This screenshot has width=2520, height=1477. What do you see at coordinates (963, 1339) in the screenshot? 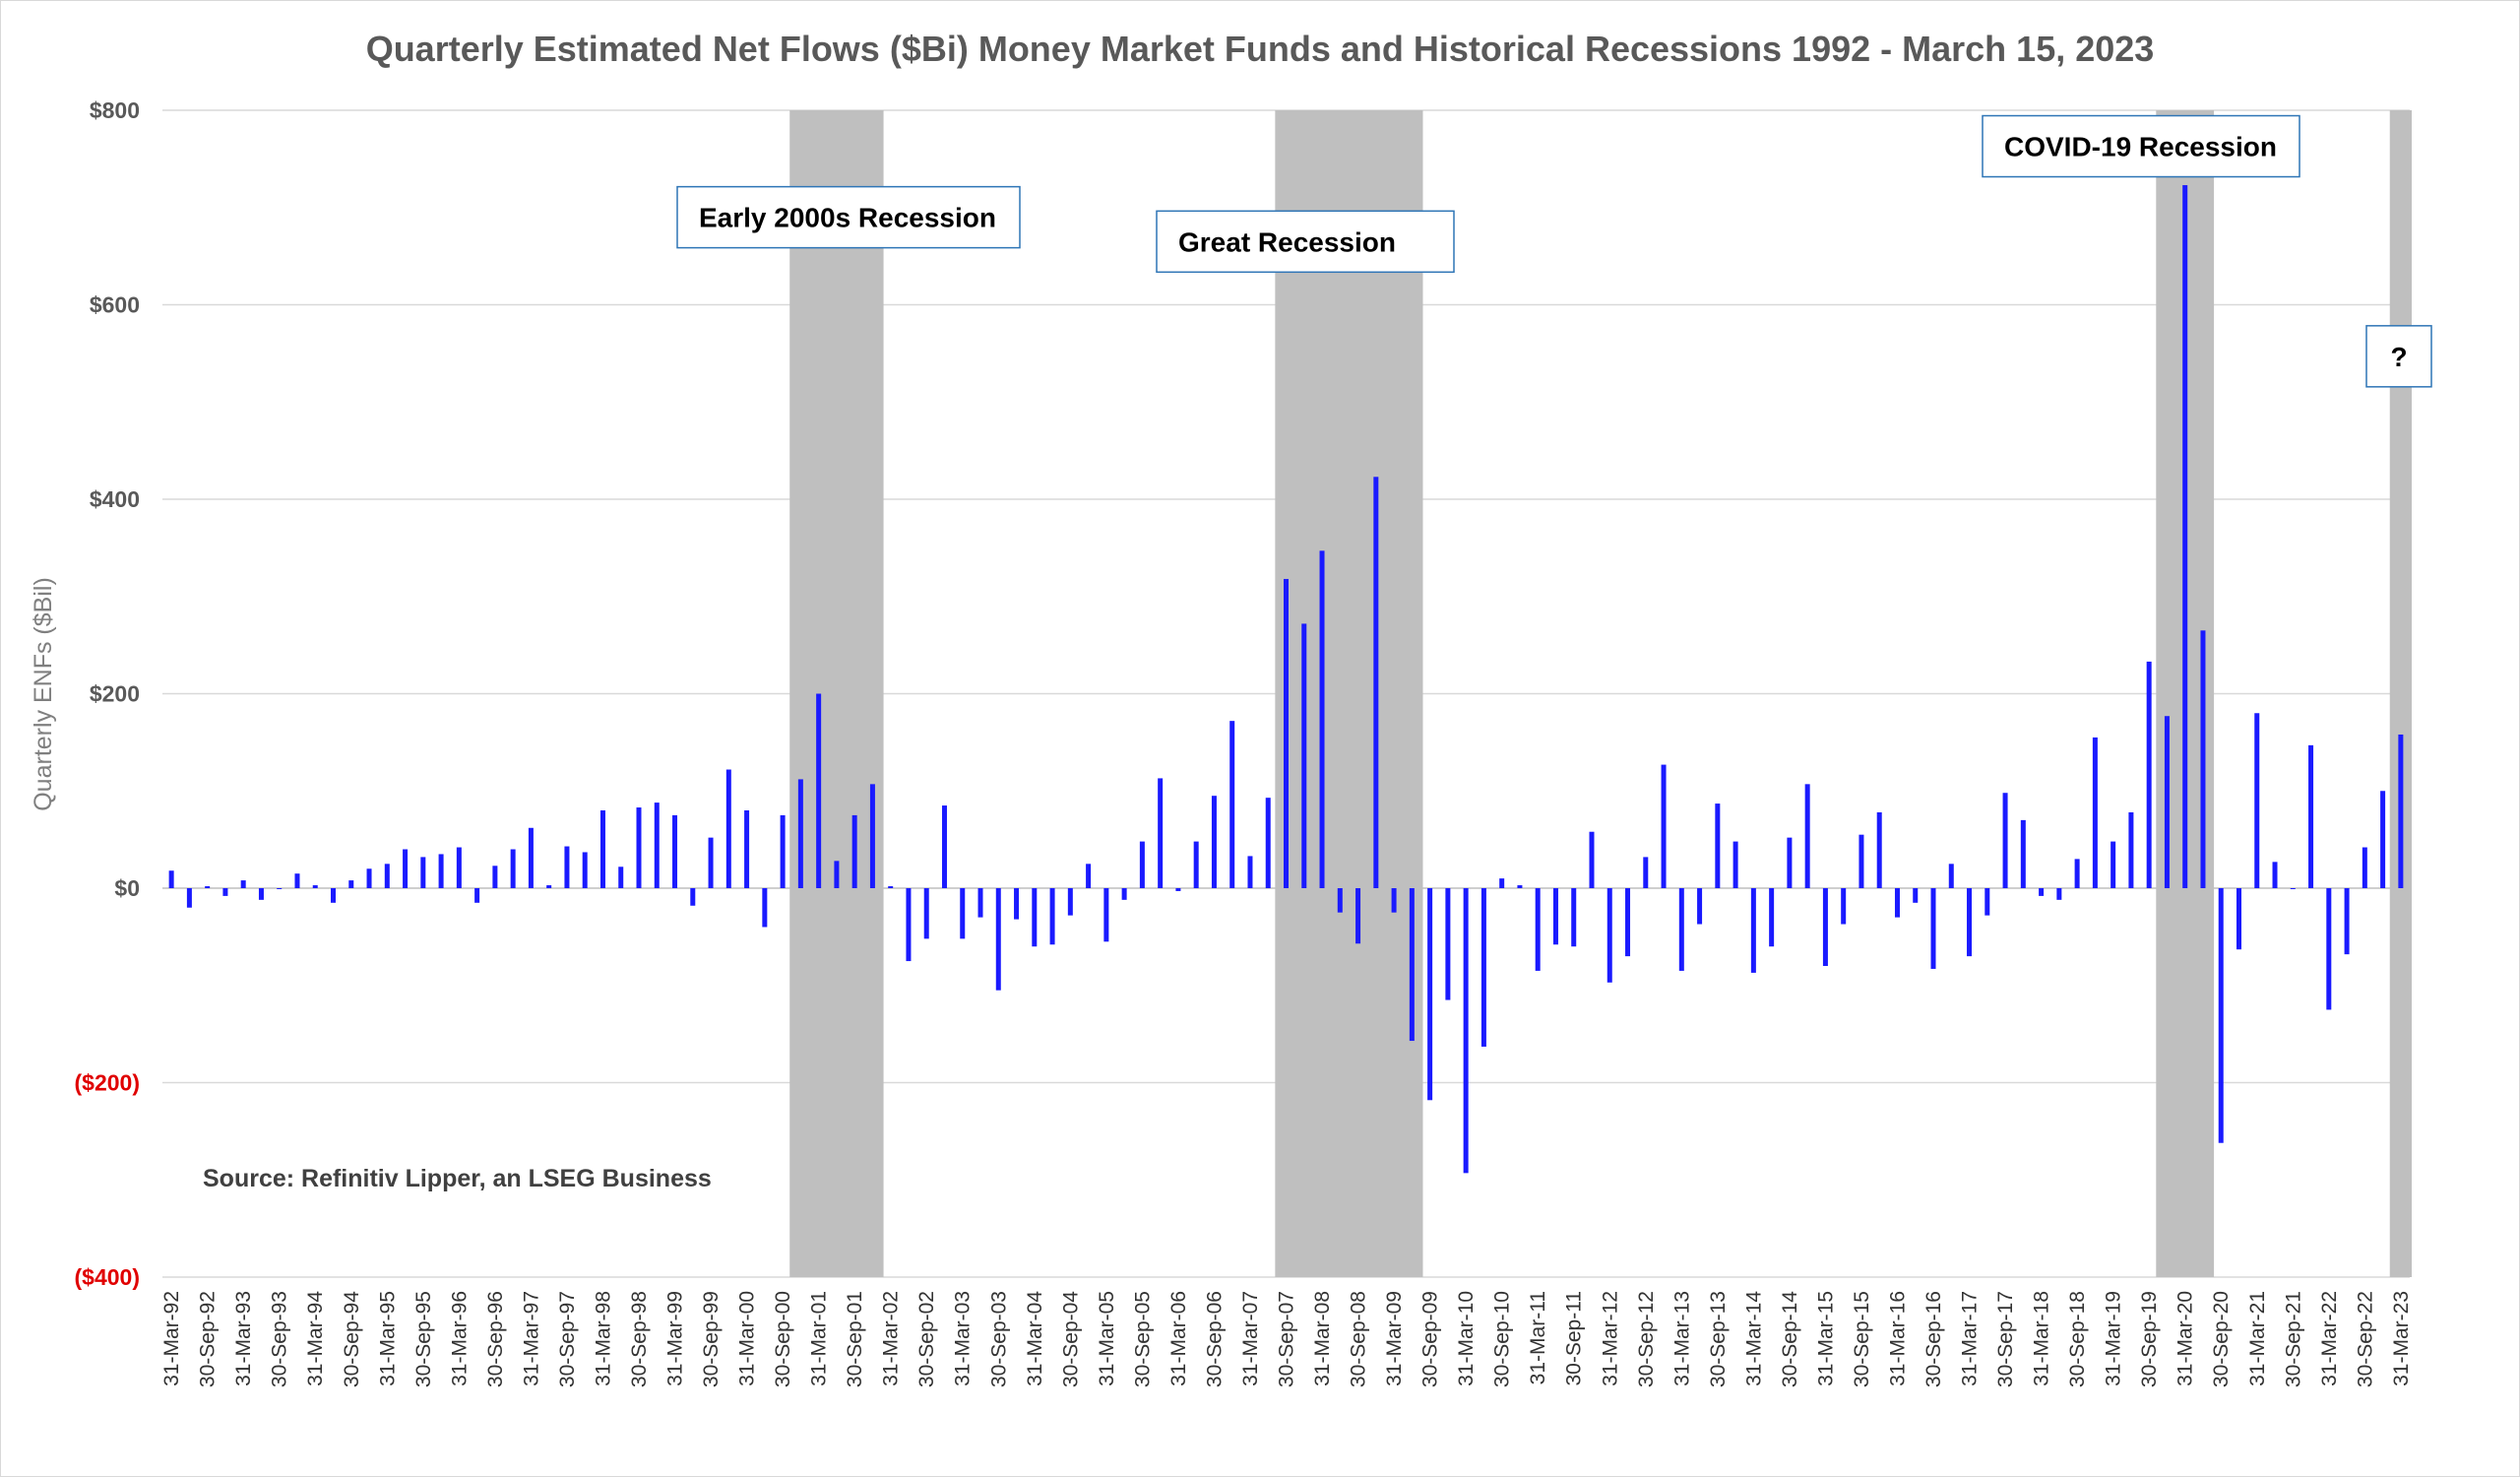
I see `x-tick-label: 31-Mar-03` at bounding box center [963, 1339].